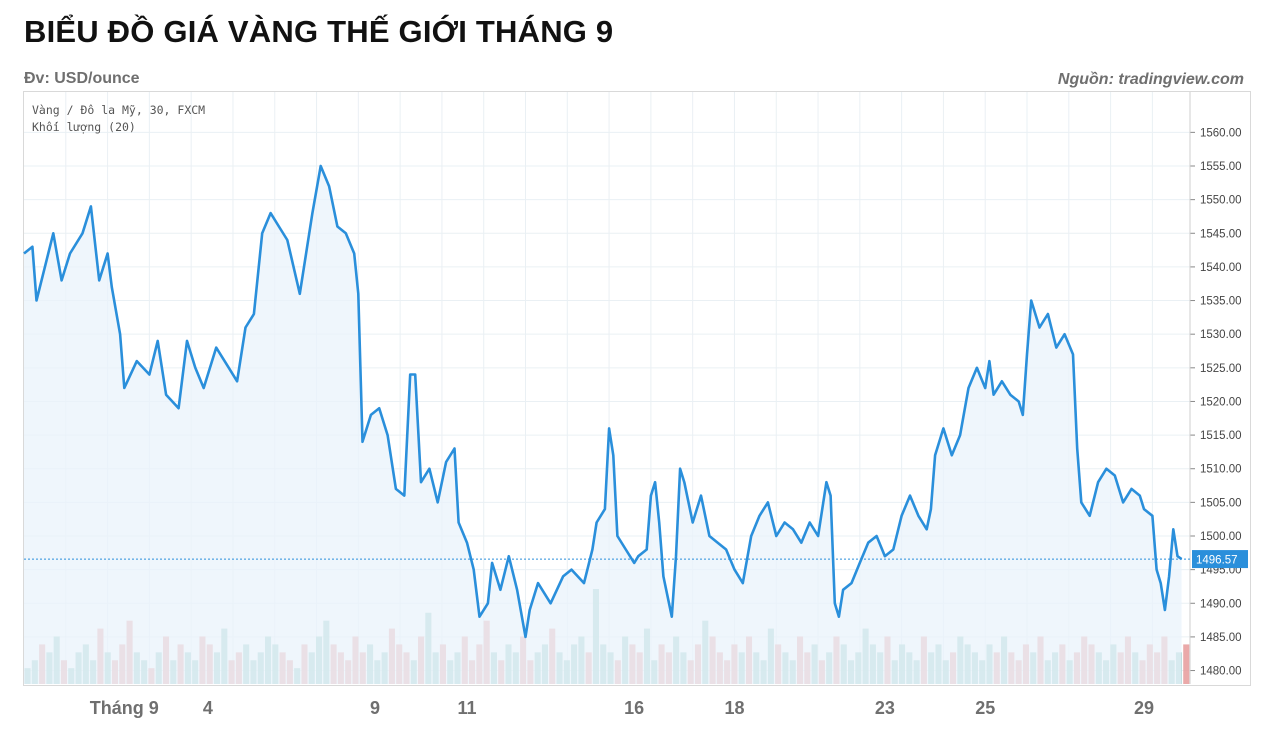 The width and height of the screenshot is (1278, 749). I want to click on x-tick-label: 4, so click(208, 708).